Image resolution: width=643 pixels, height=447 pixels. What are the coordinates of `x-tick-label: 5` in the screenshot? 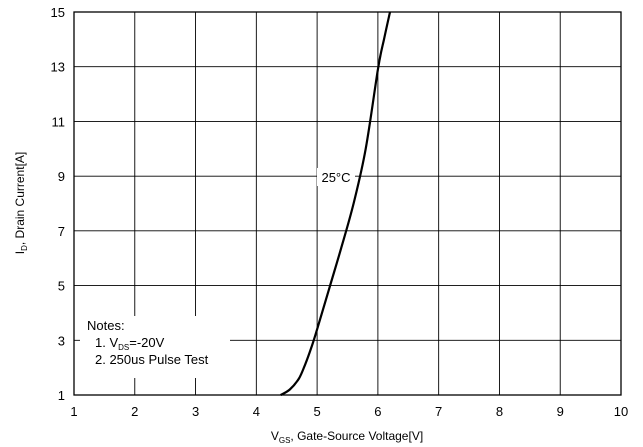 It's located at (316, 411).